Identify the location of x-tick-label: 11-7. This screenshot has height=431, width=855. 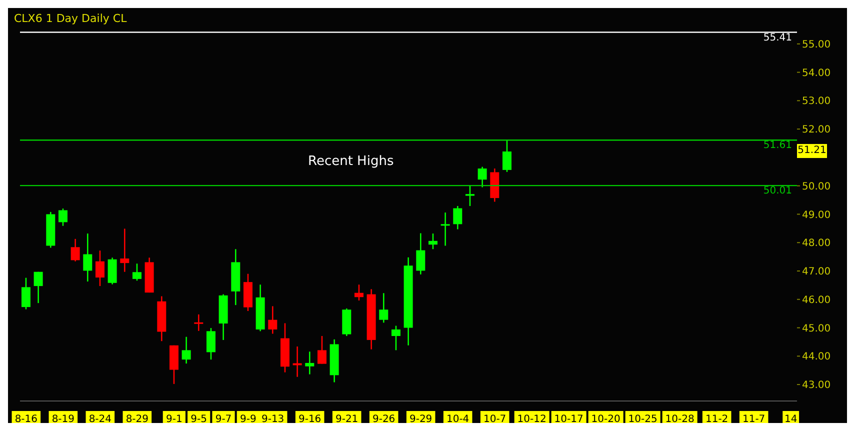
(754, 419).